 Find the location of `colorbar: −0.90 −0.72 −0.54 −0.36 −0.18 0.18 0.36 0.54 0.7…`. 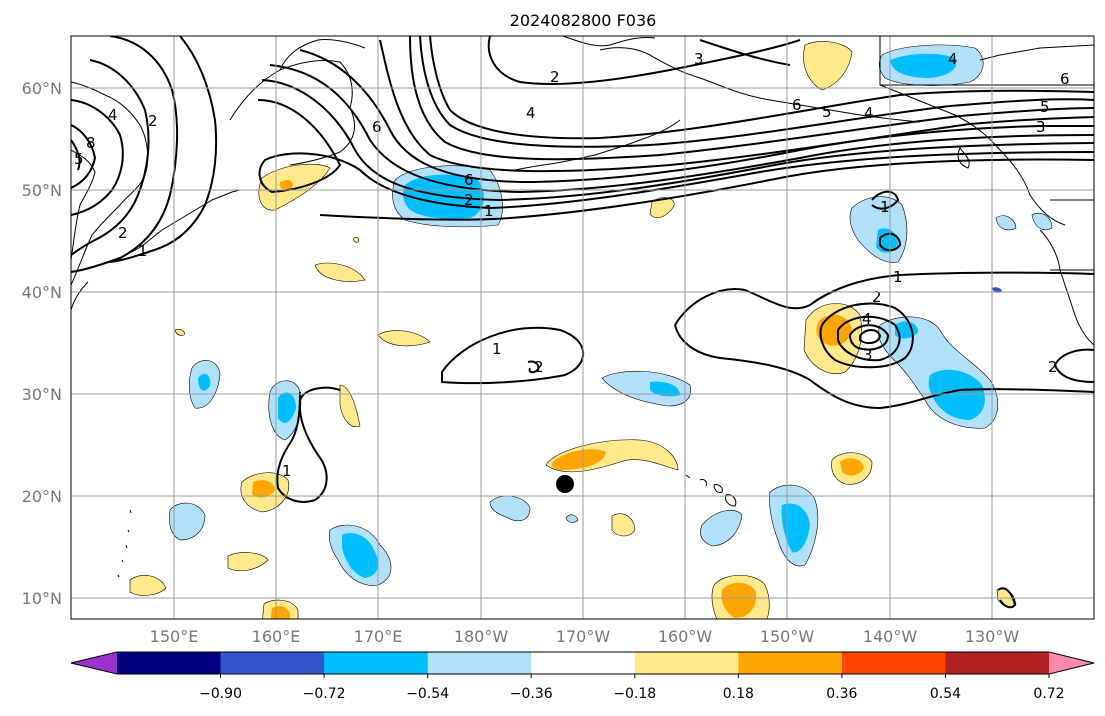

colorbar: −0.90 −0.72 −0.54 −0.36 −0.18 0.18 0.36 0.54 0.7… is located at coordinates (582, 676).